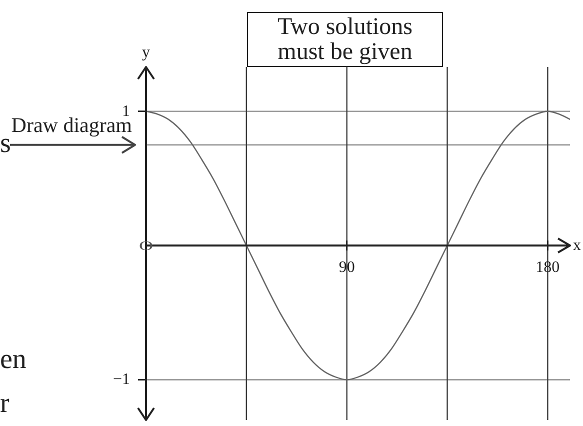 The image size is (583, 426). Describe the element at coordinates (126, 111) in the screenshot. I see `y-tick-label: 1` at that location.